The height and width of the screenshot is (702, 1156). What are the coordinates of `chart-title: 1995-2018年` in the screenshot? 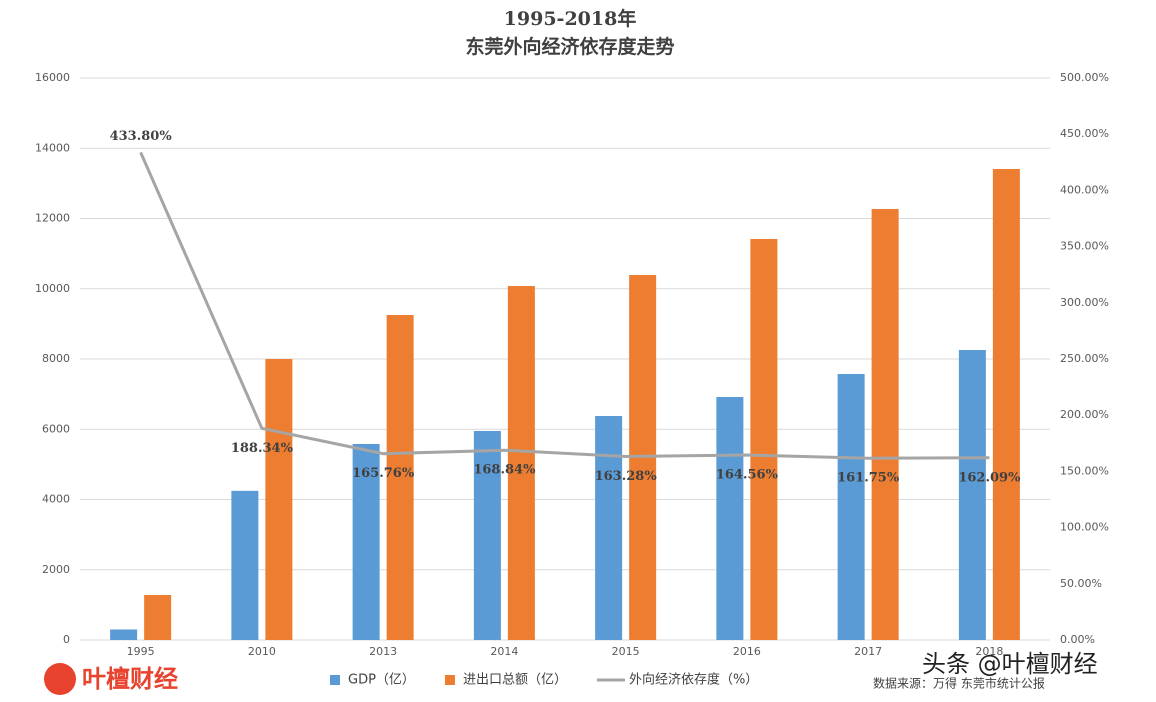 It's located at (570, 18).